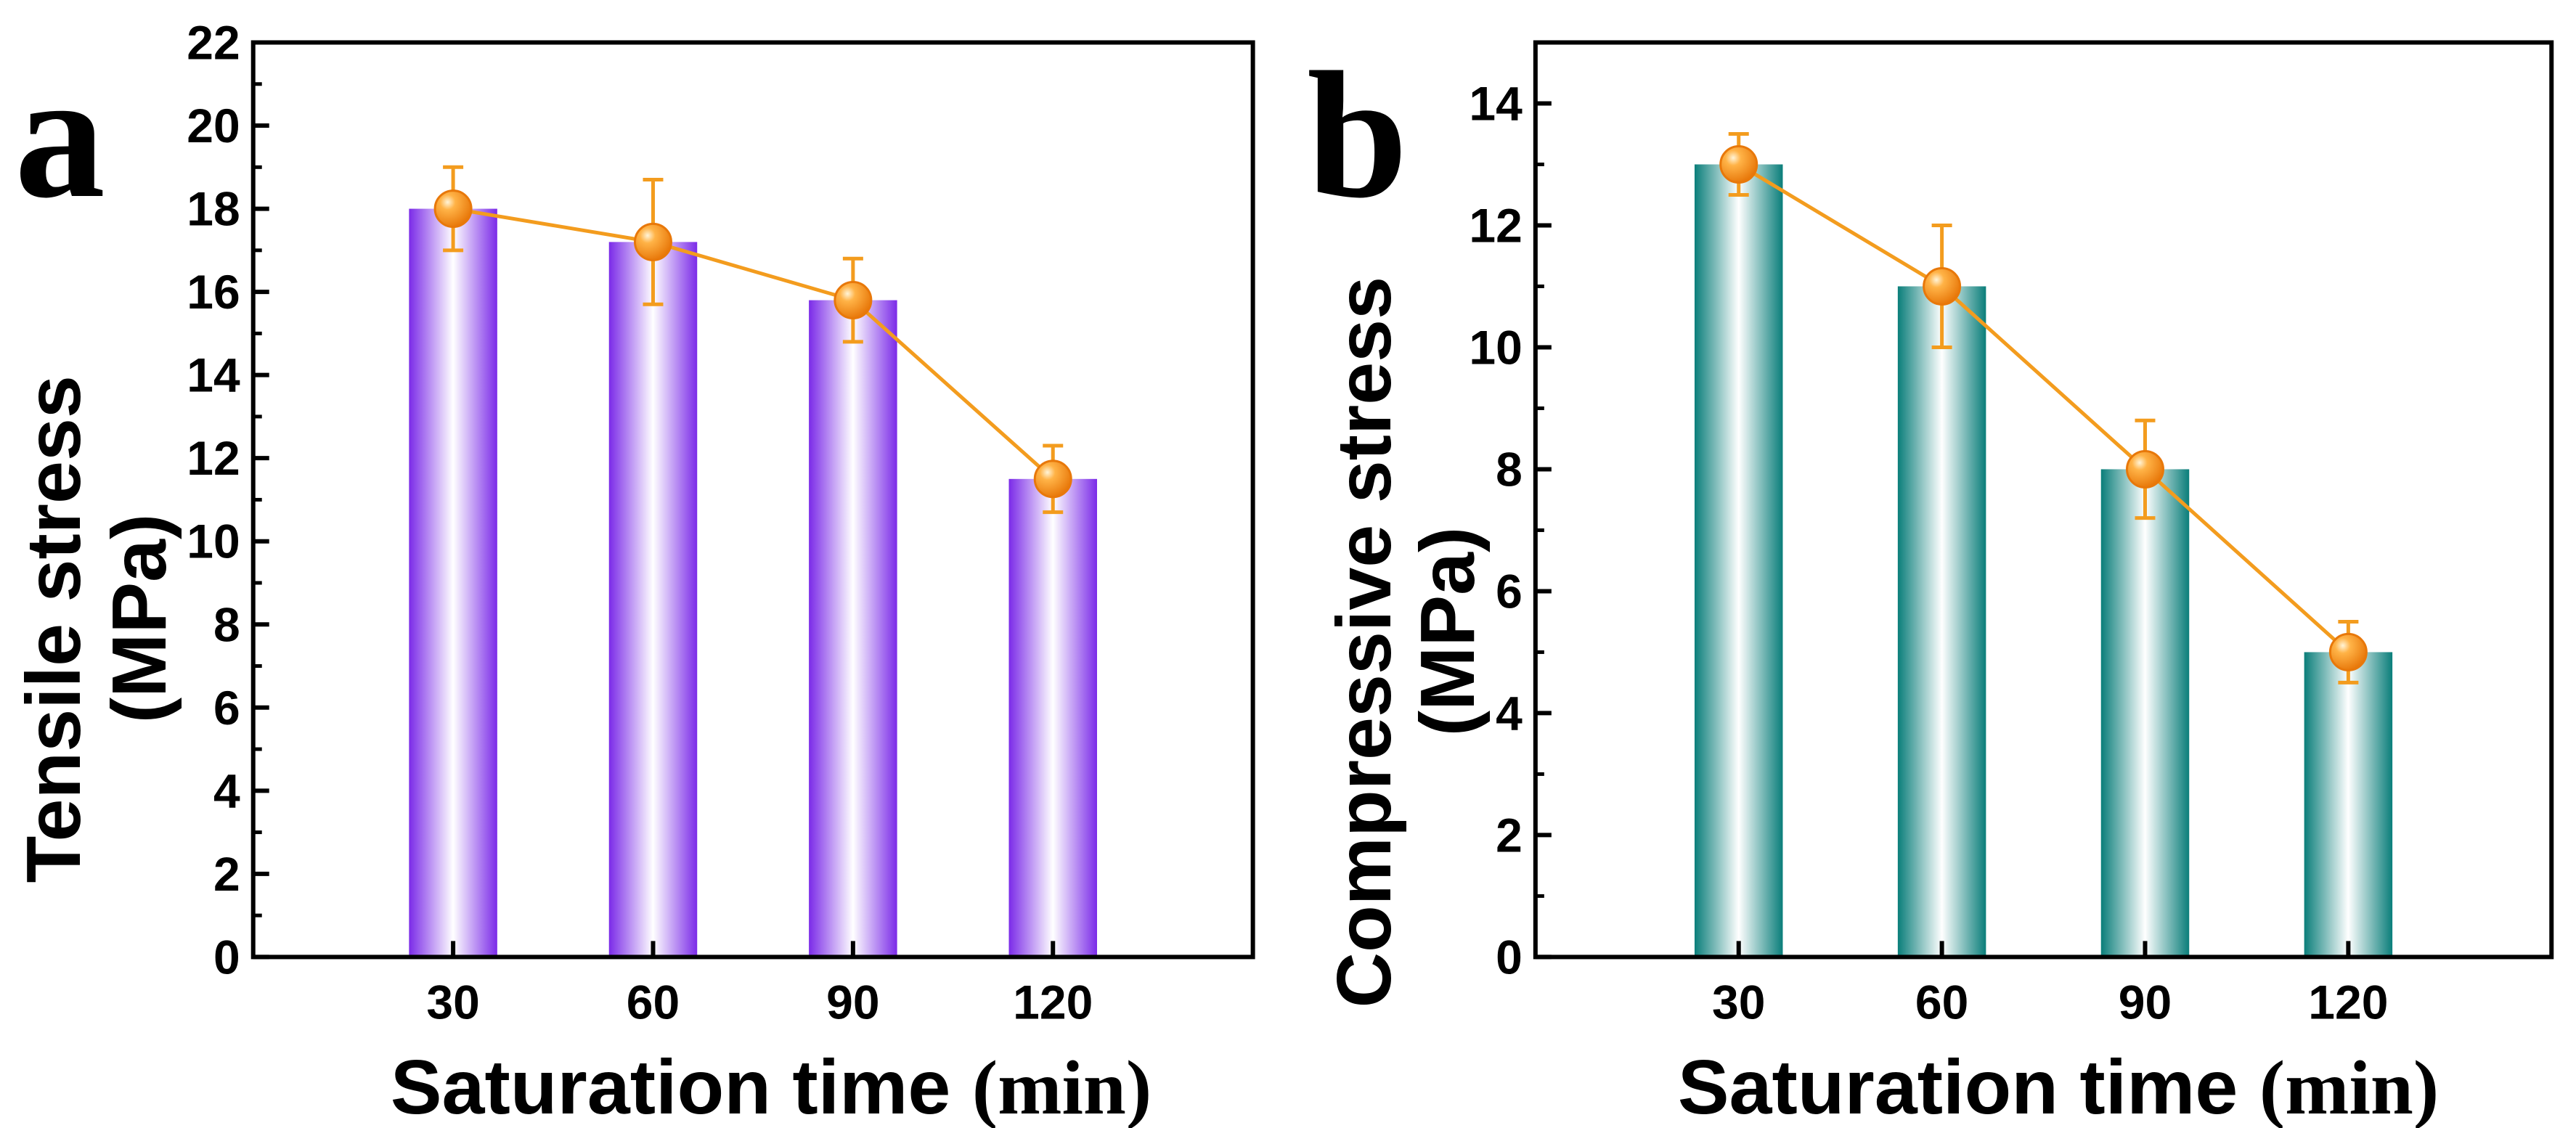  I want to click on y-tick-label-a: 8, so click(226, 624).